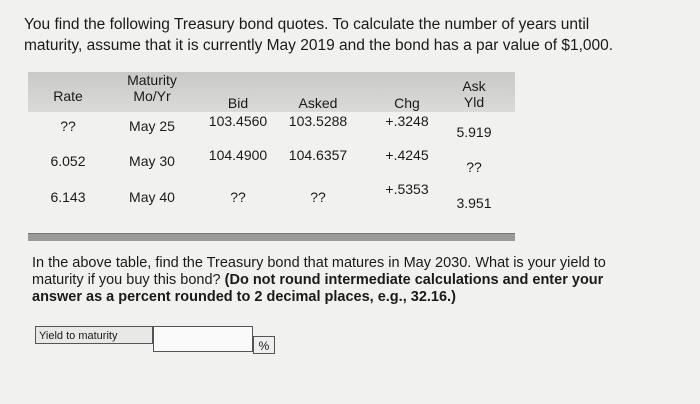 Image resolution: width=700 pixels, height=404 pixels. I want to click on column-header: Chg, so click(407, 103).